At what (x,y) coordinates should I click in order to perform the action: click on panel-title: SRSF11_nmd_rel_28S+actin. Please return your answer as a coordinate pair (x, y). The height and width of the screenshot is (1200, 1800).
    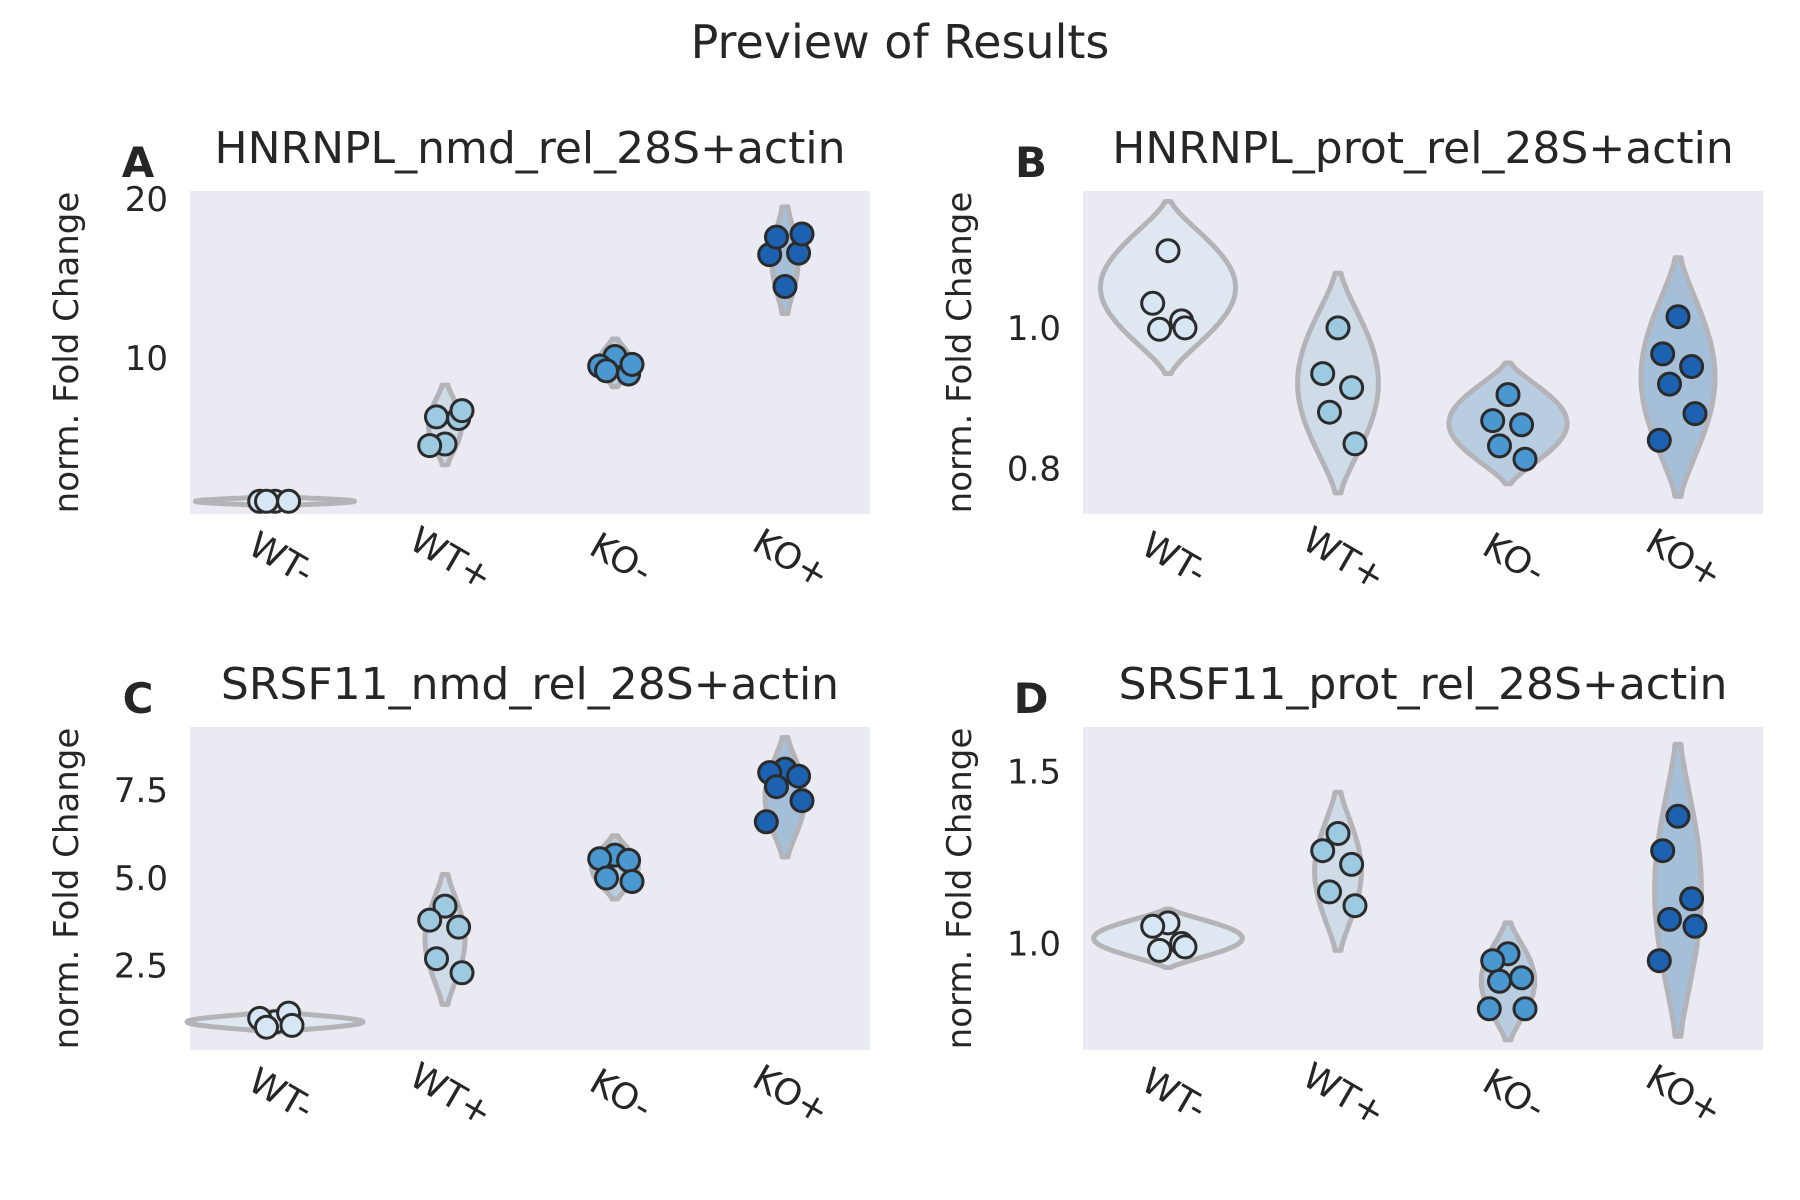
    Looking at the image, I should click on (530, 684).